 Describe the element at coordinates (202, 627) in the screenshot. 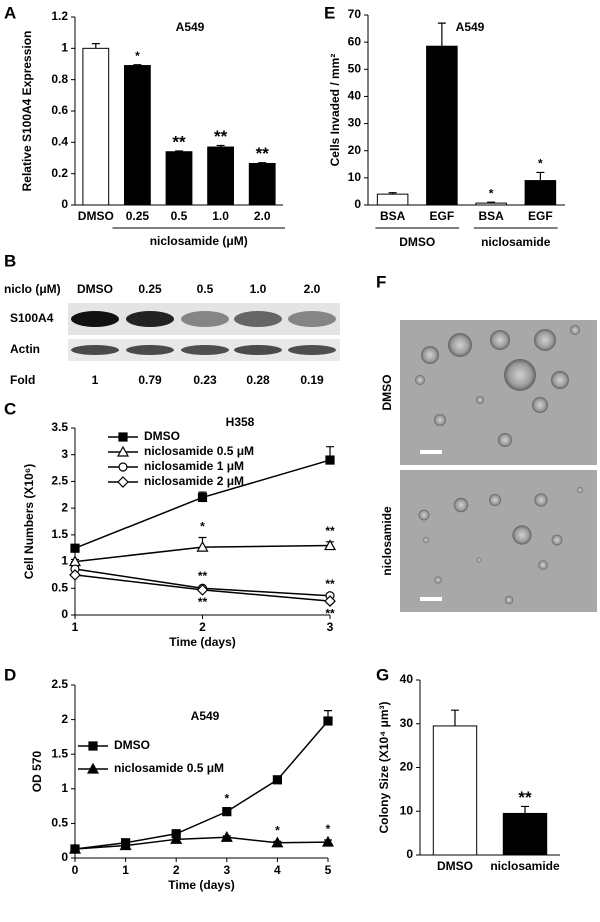

I see `x-tick-label: 2` at that location.